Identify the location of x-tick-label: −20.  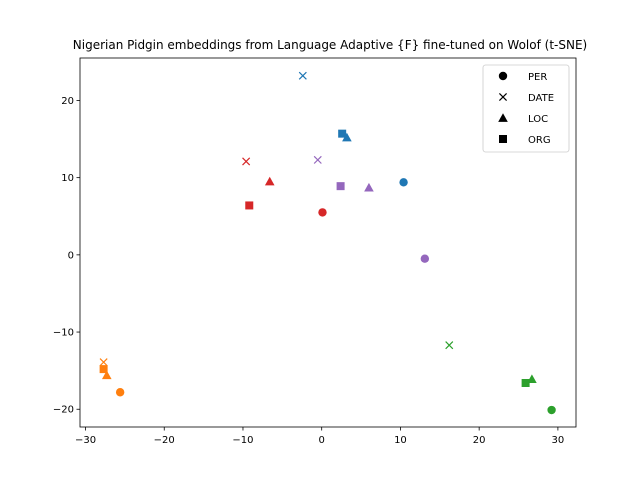
(164, 440).